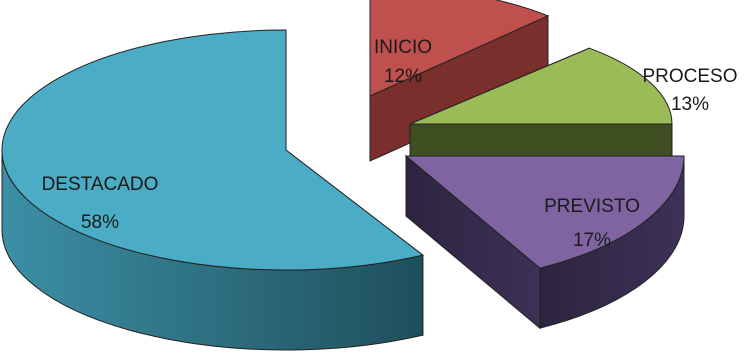 Image resolution: width=746 pixels, height=356 pixels. I want to click on slice-label-inicio: INICIO, so click(403, 47).